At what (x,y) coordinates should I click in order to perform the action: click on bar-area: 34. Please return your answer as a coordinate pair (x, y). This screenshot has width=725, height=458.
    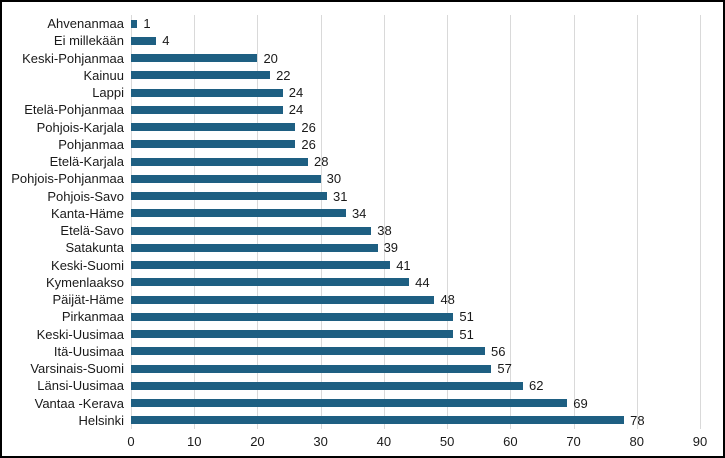
    Looking at the image, I should click on (415, 213).